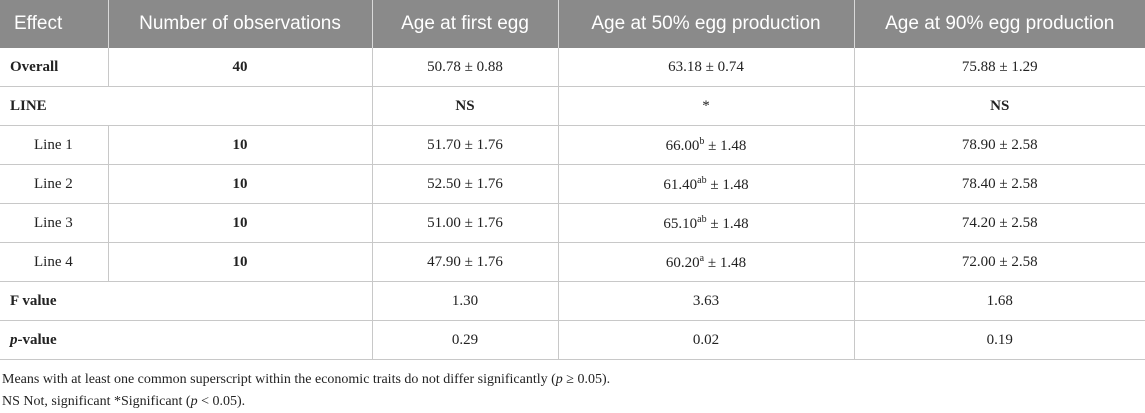 This screenshot has height=413, width=1145. I want to click on cell-50-egg: 60.20a ± 1.48, so click(706, 262).